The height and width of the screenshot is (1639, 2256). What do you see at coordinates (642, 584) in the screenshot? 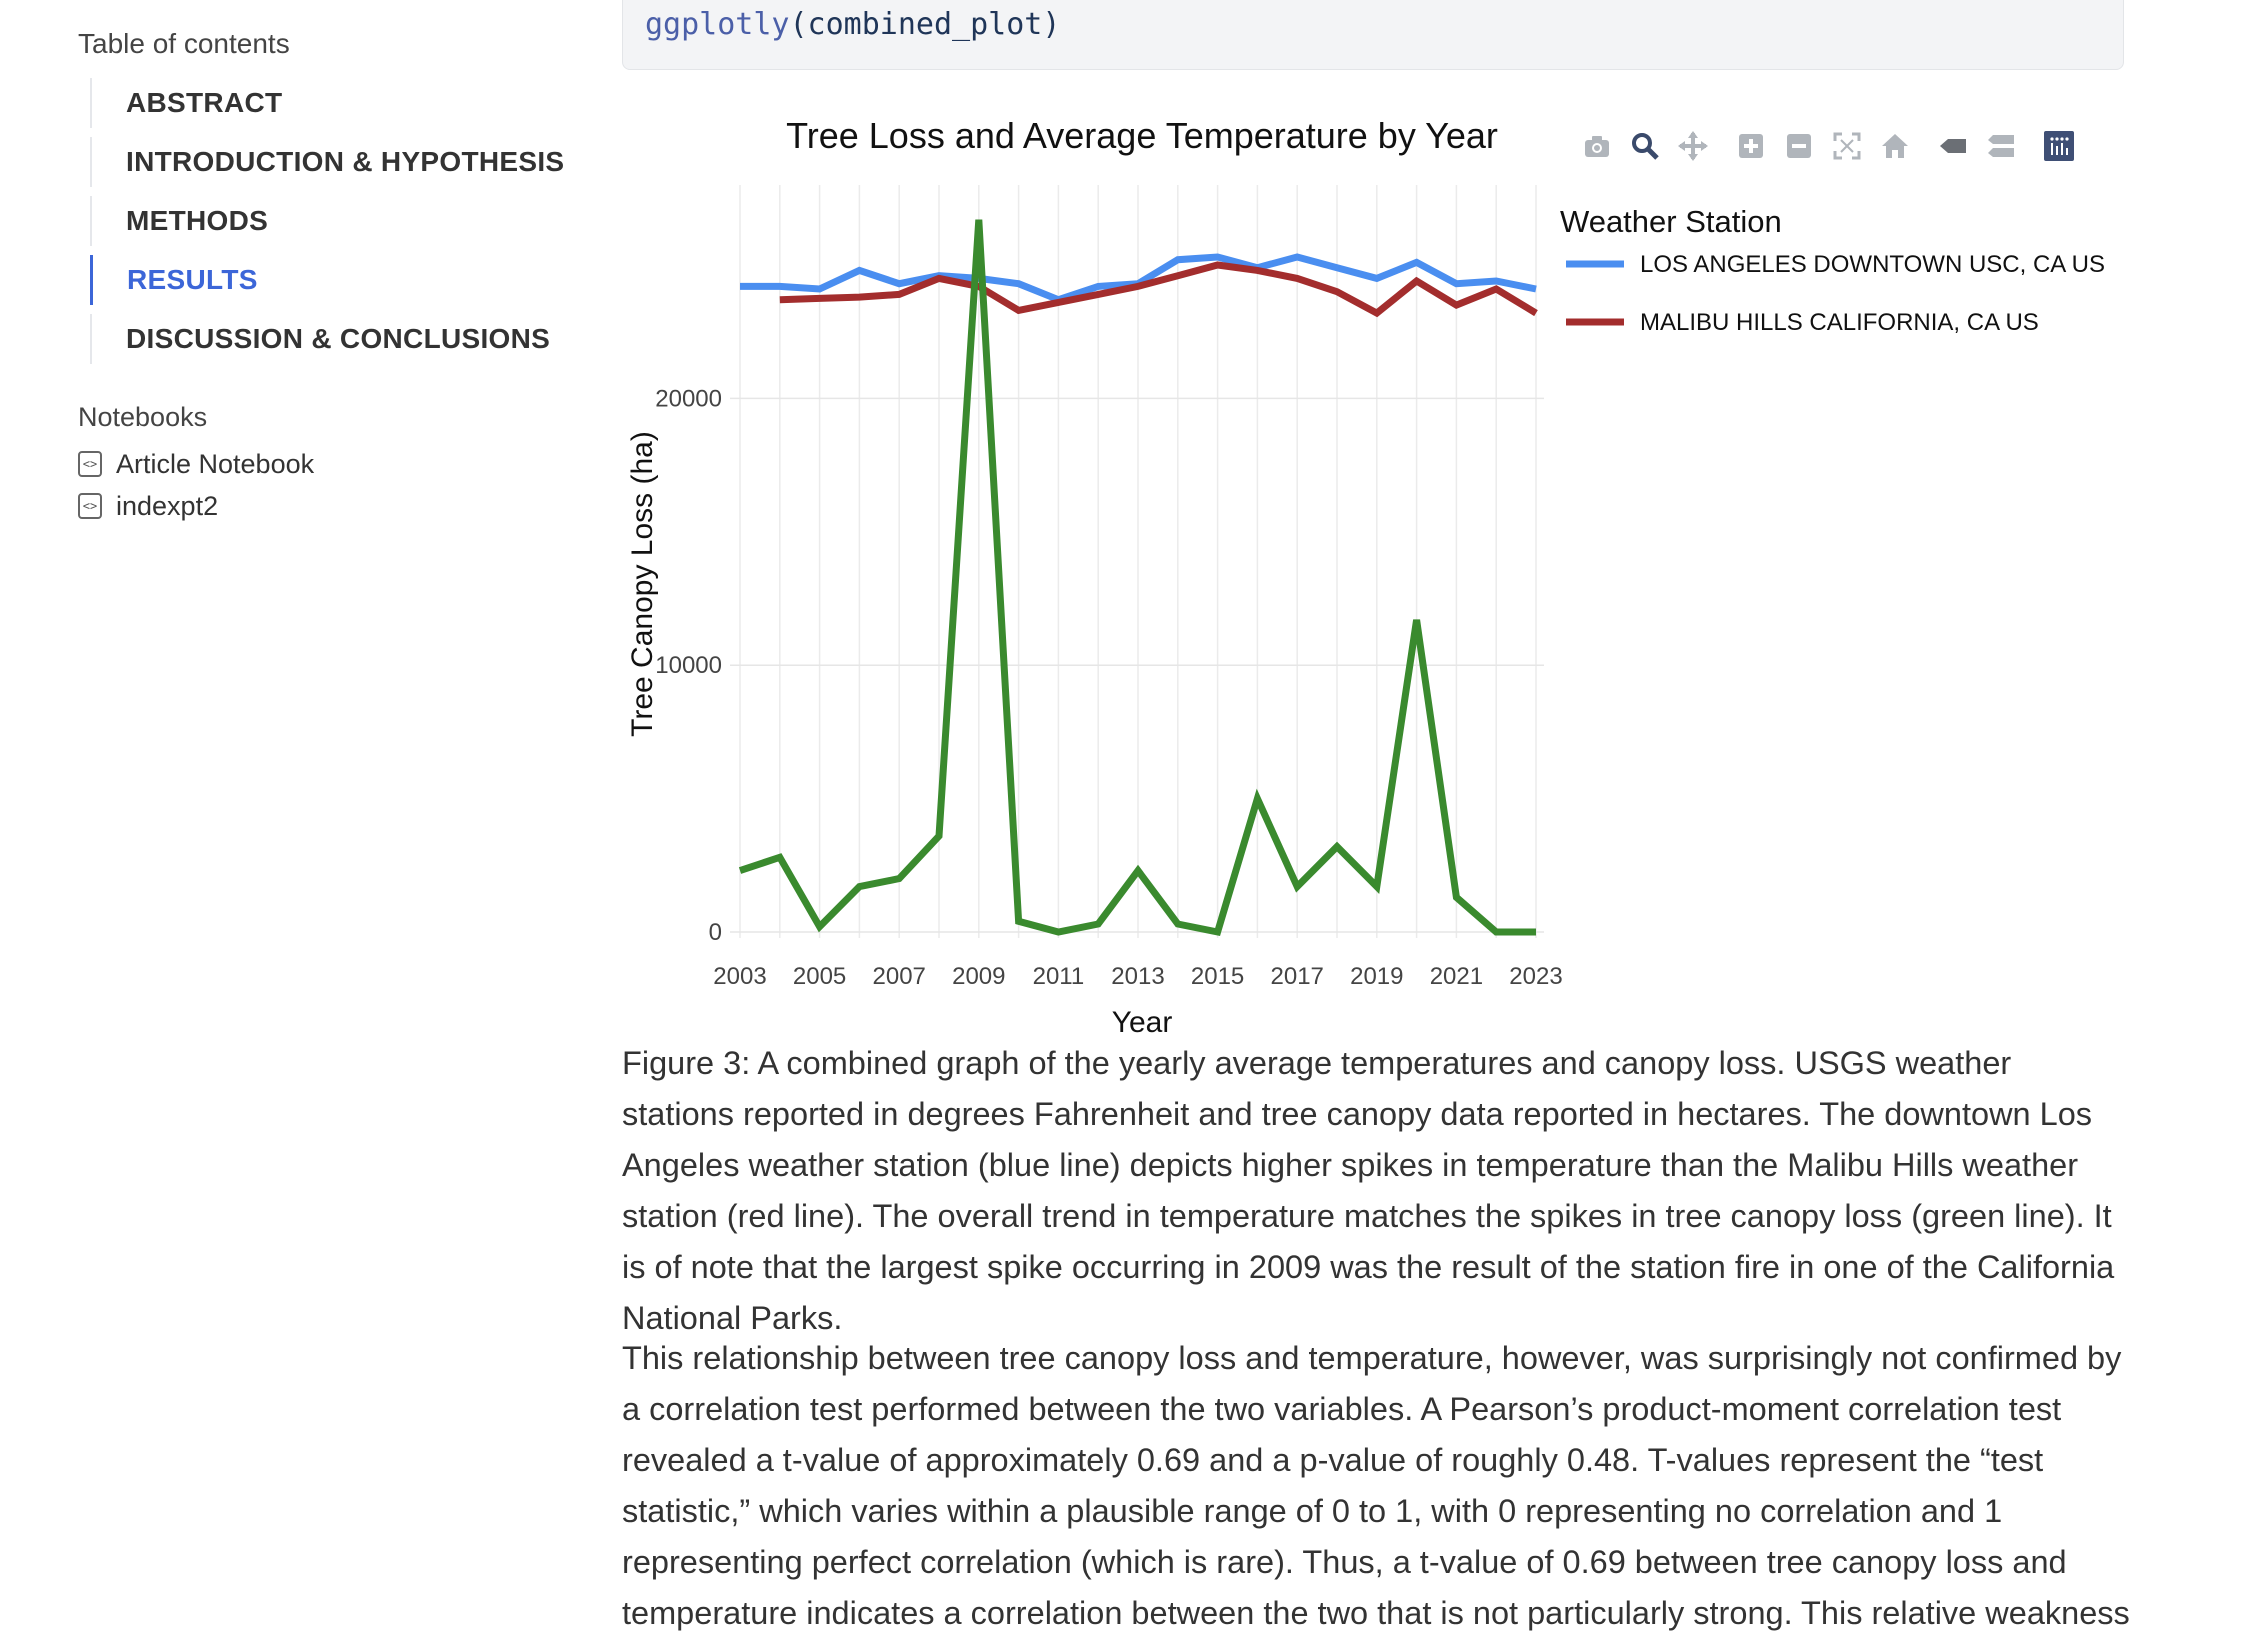
I see `y-axis-label: Tree Canopy Loss (ha)` at bounding box center [642, 584].